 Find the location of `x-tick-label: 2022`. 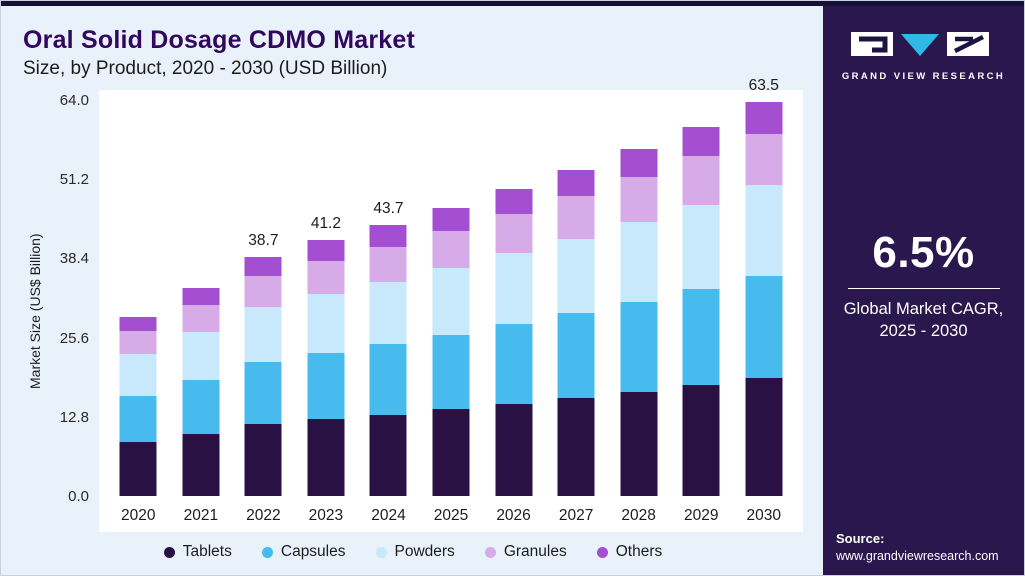

x-tick-label: 2022 is located at coordinates (263, 515).